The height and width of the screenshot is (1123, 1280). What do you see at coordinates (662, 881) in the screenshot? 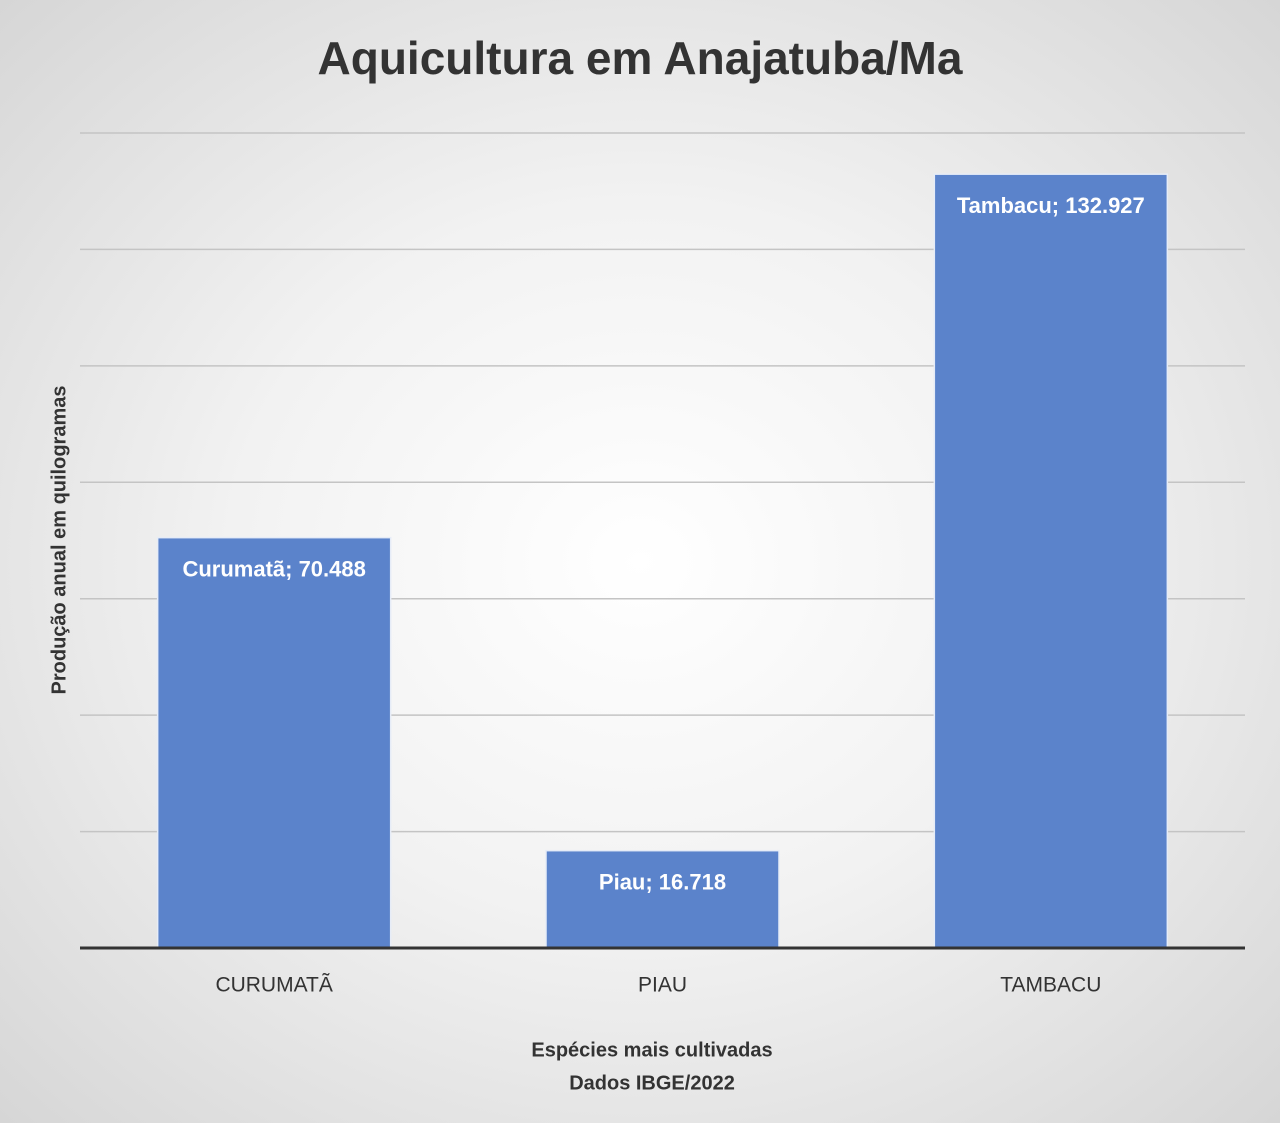
I see `data-label: Piau; 16.718` at bounding box center [662, 881].